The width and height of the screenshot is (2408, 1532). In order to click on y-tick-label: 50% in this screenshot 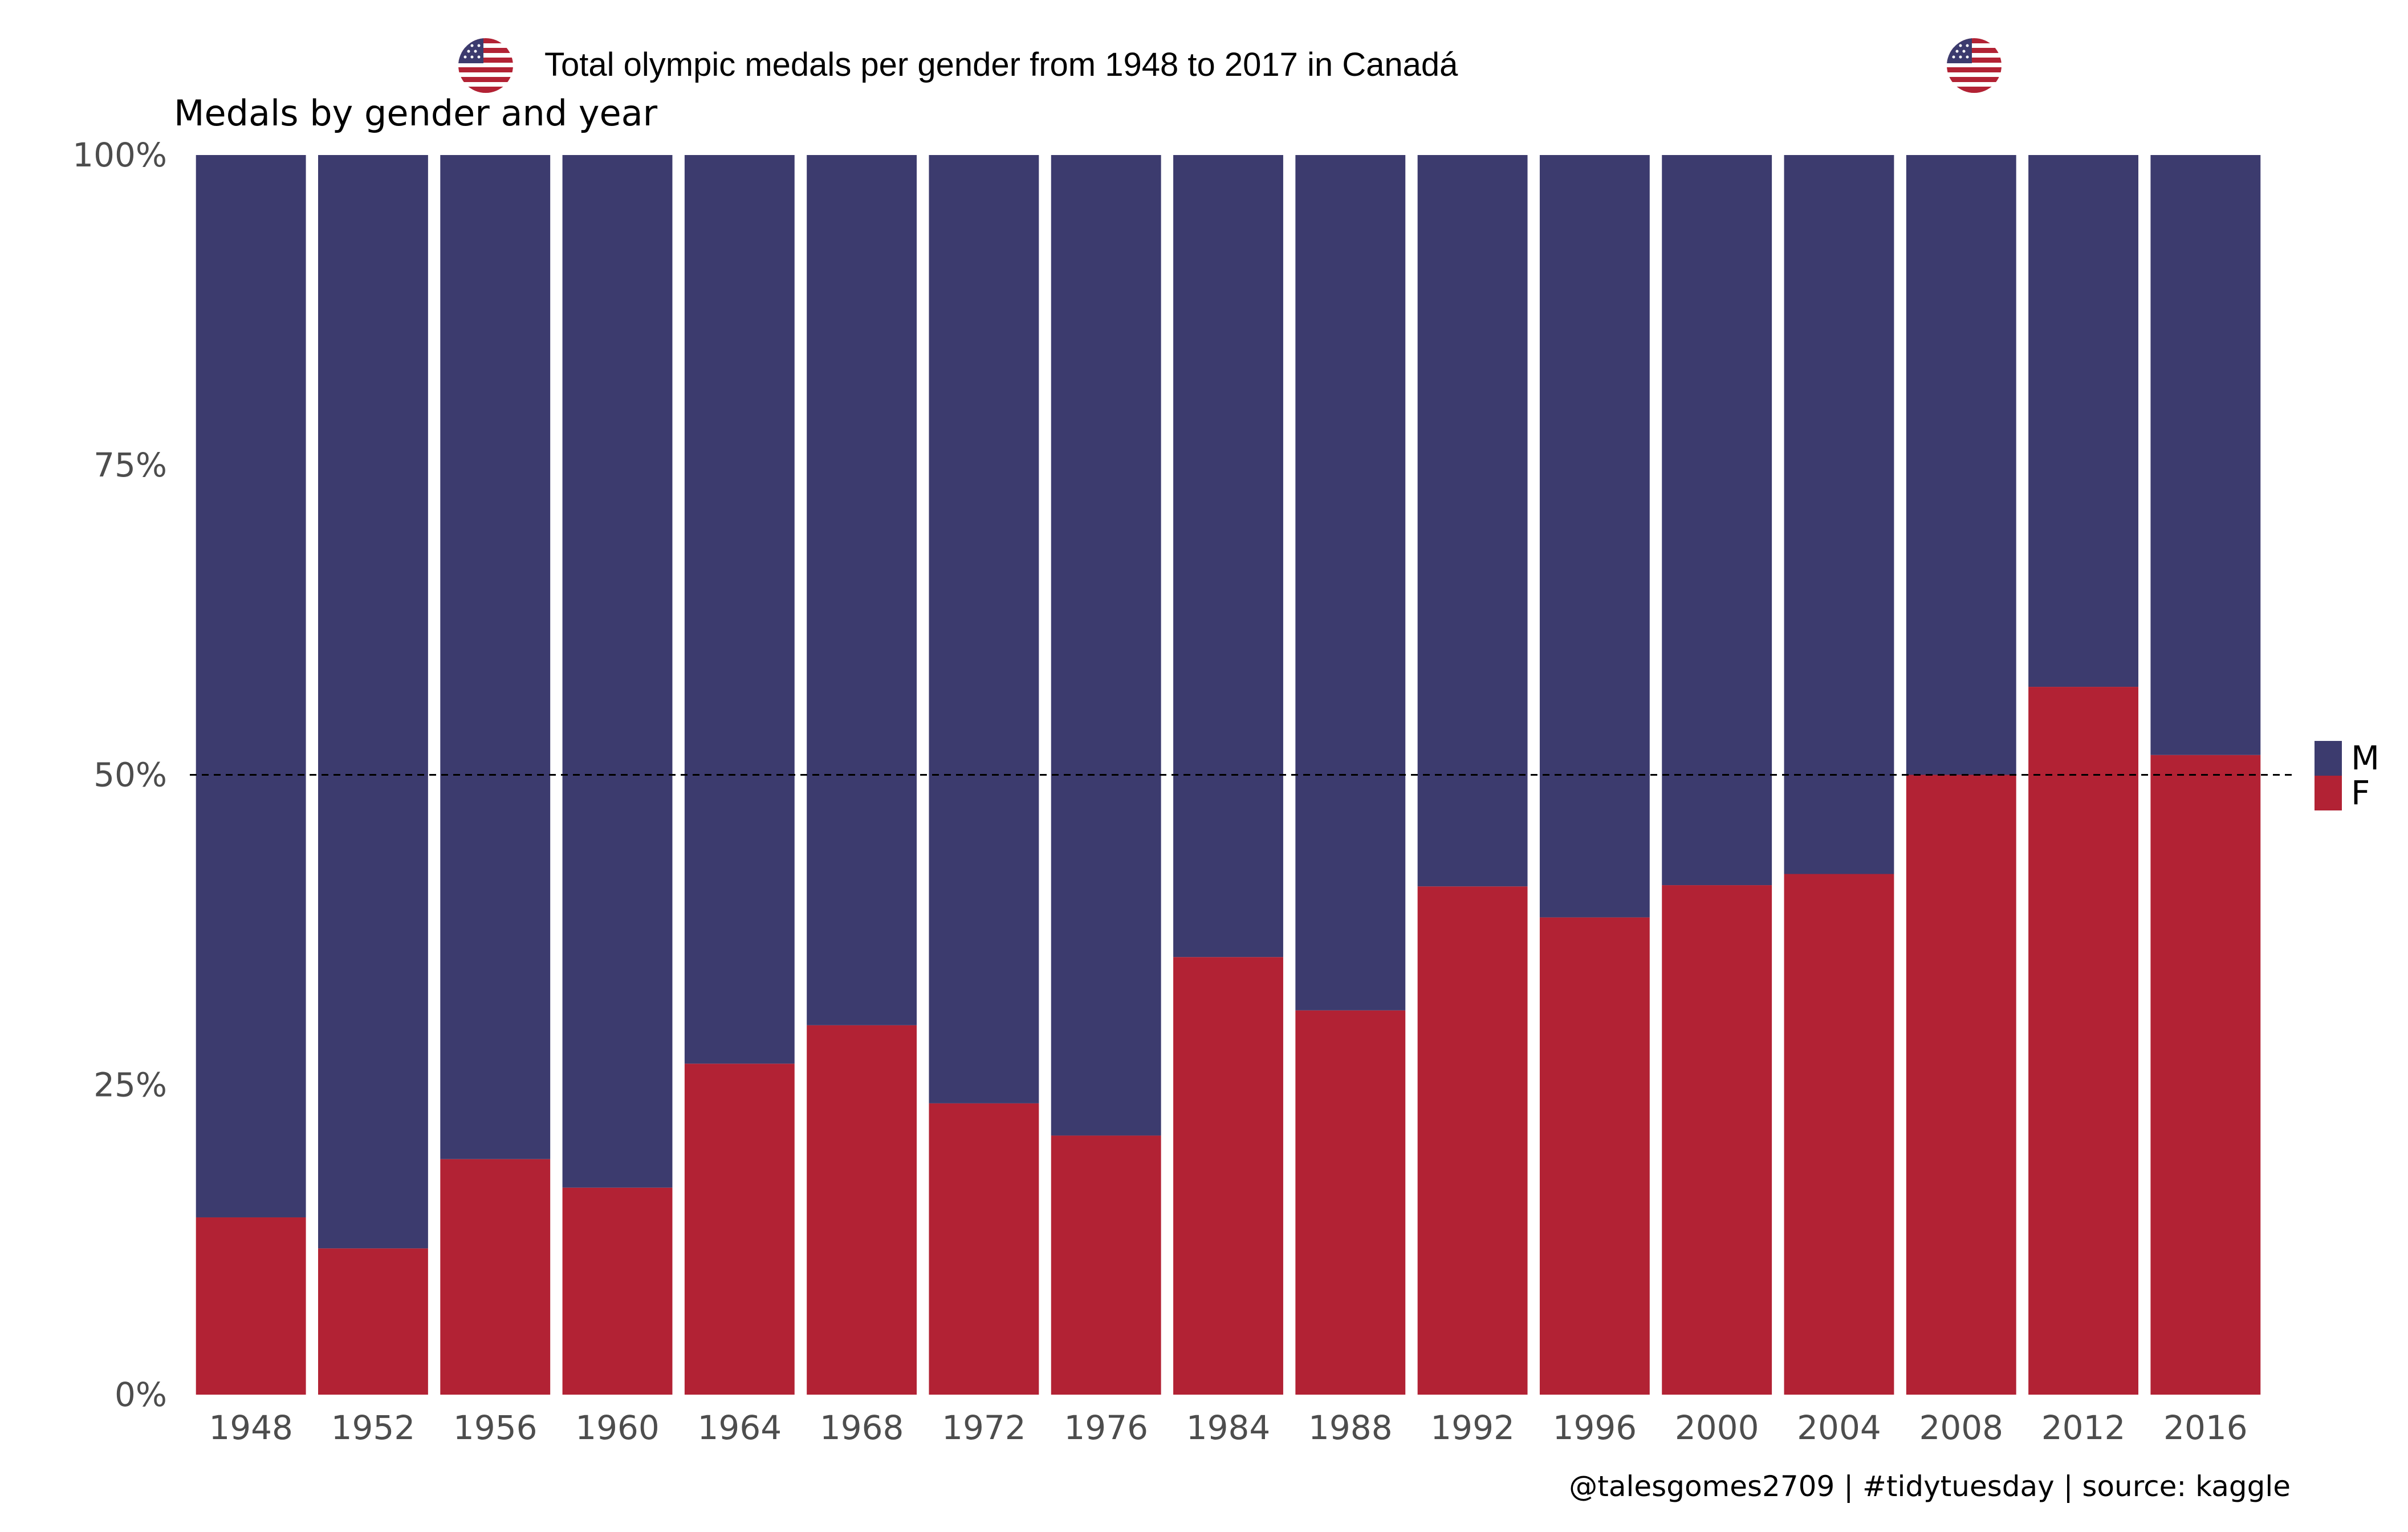, I will do `click(130, 775)`.